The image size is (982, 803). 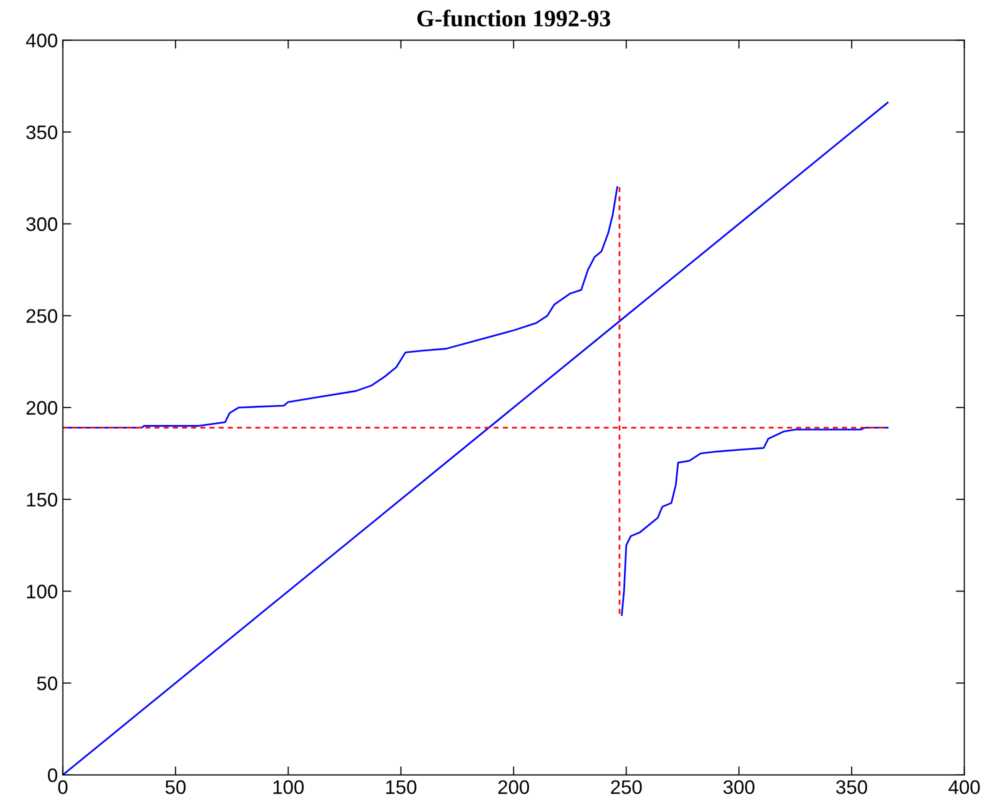 What do you see at coordinates (42, 41) in the screenshot?
I see `y-tick-label: 400` at bounding box center [42, 41].